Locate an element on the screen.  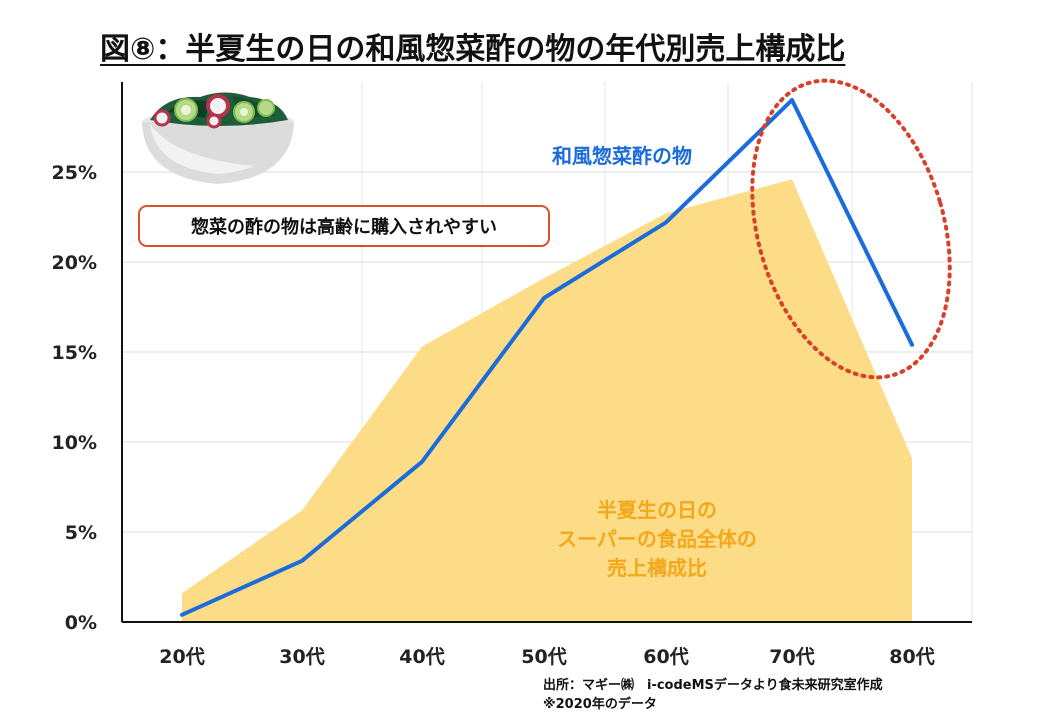
y-tick-label: 0% is located at coordinates (81, 623).